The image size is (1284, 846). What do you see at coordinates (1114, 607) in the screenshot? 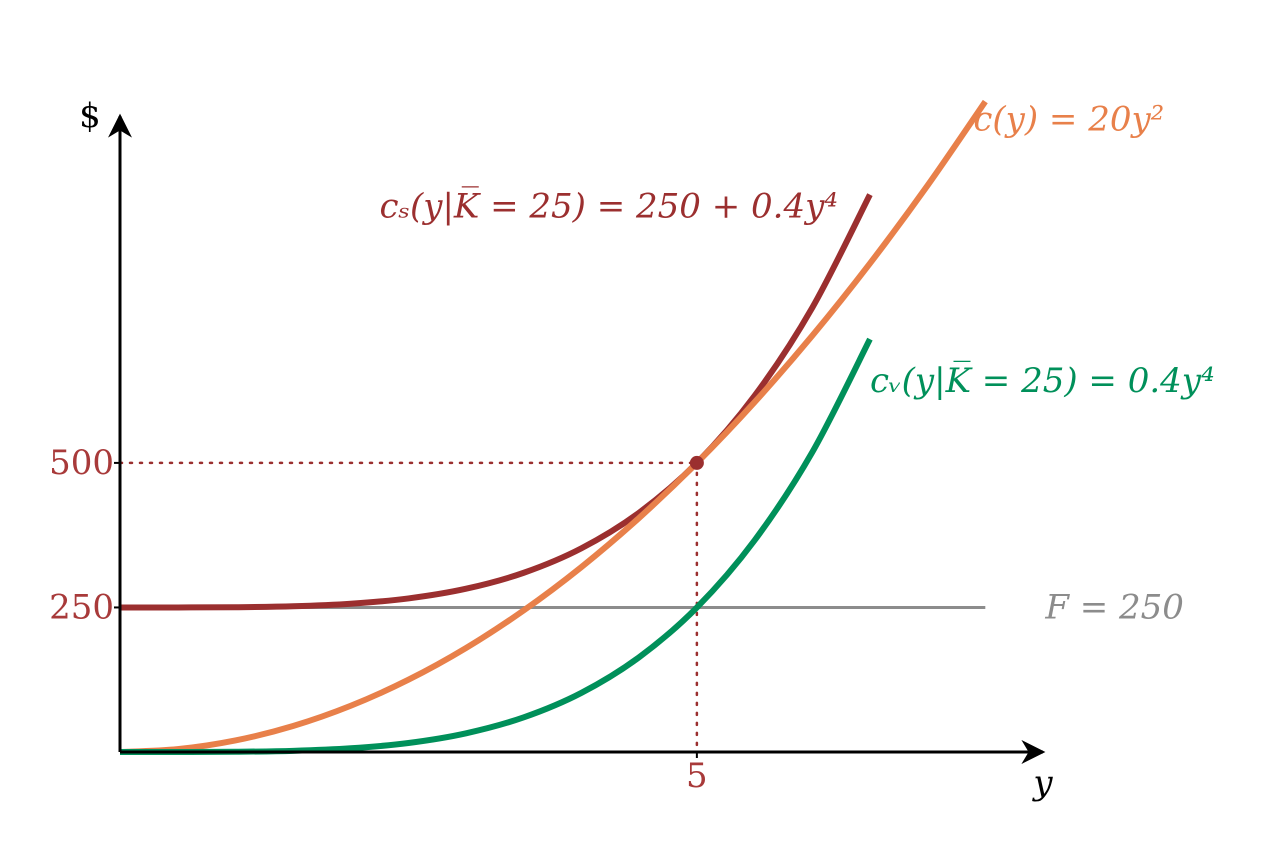
I see `fixed-cost-label: F = 250` at bounding box center [1114, 607].